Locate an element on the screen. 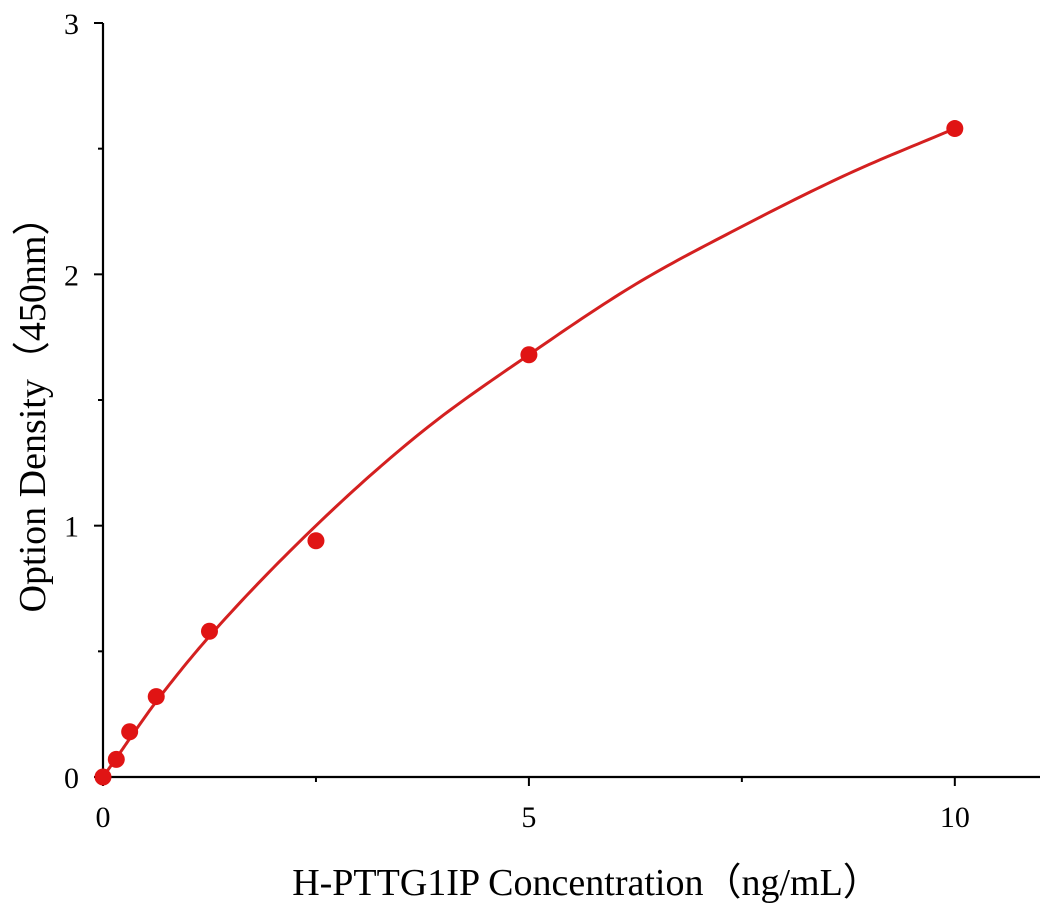 This screenshot has width=1050, height=915. y-tick-label: 1 is located at coordinates (71, 527).